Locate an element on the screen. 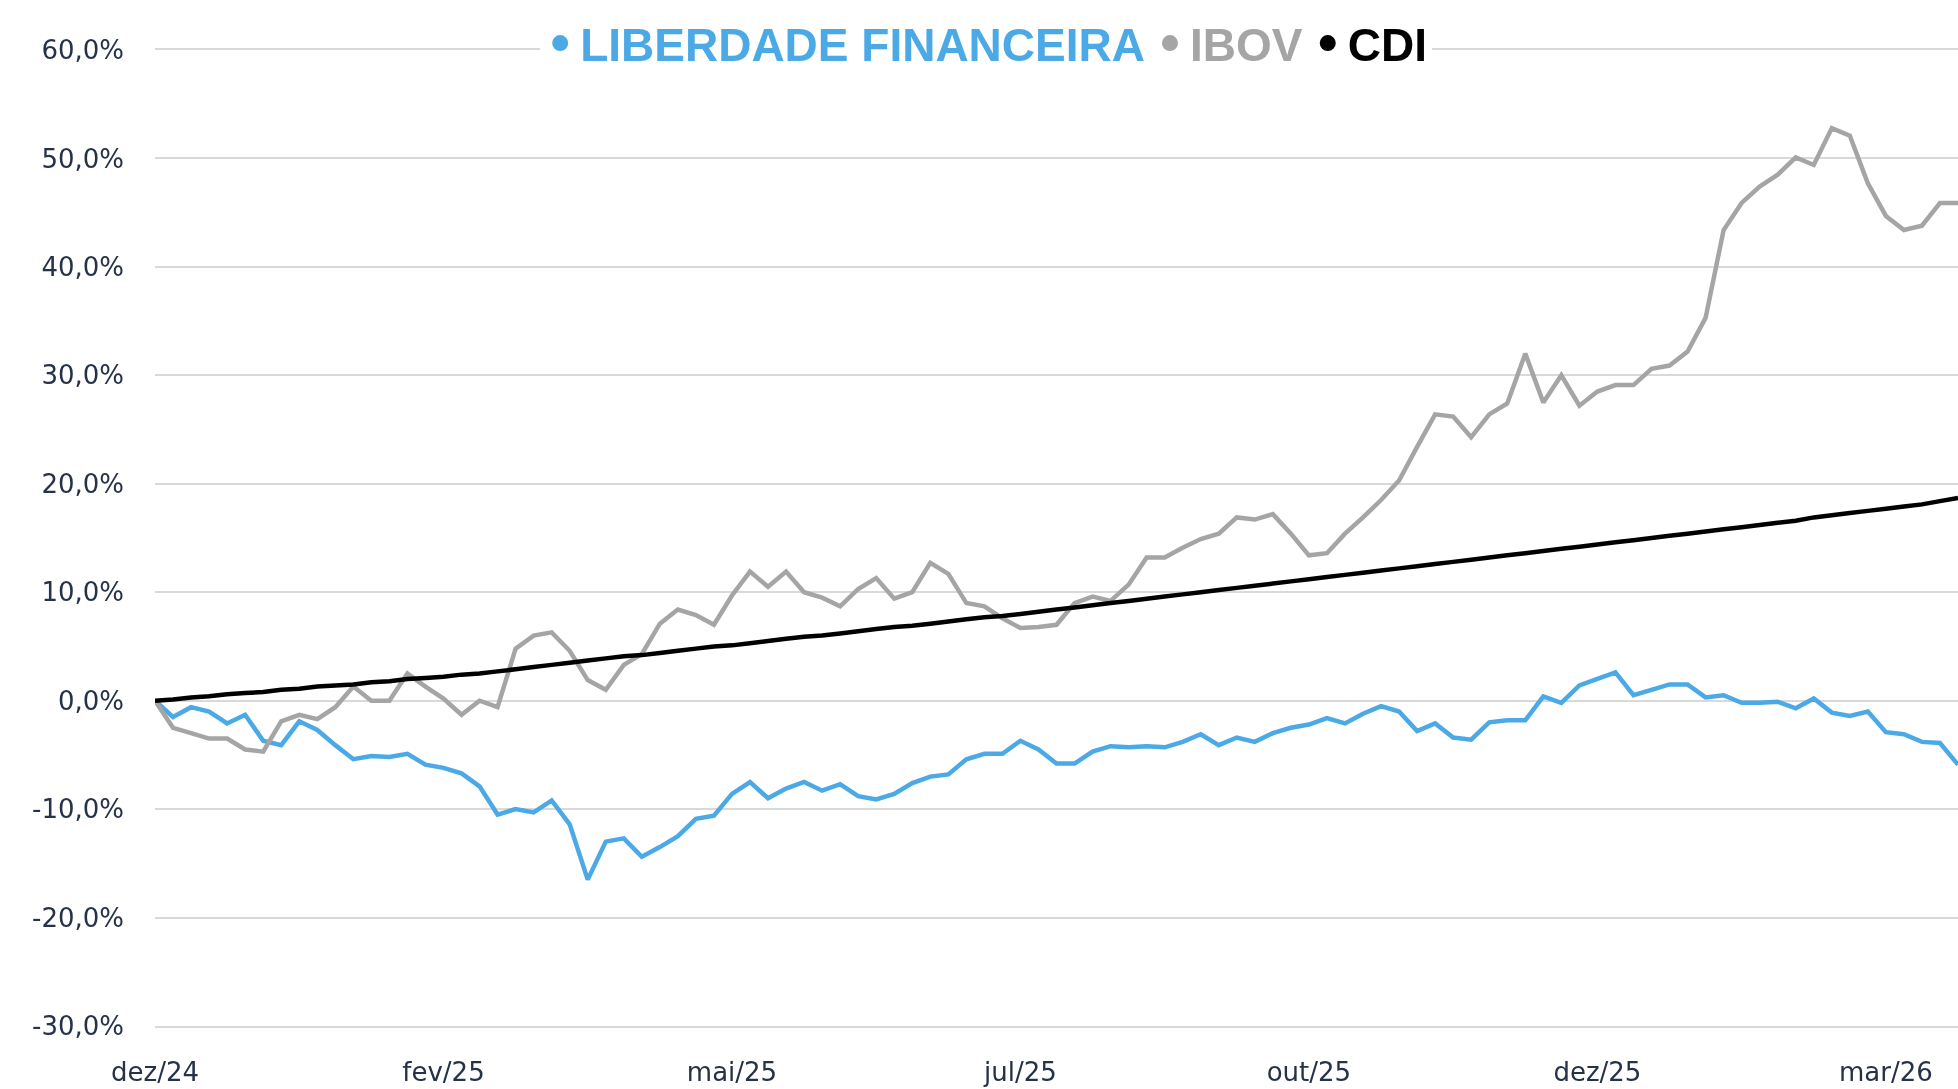  y-tick-label: 40,0% is located at coordinates (82, 266).